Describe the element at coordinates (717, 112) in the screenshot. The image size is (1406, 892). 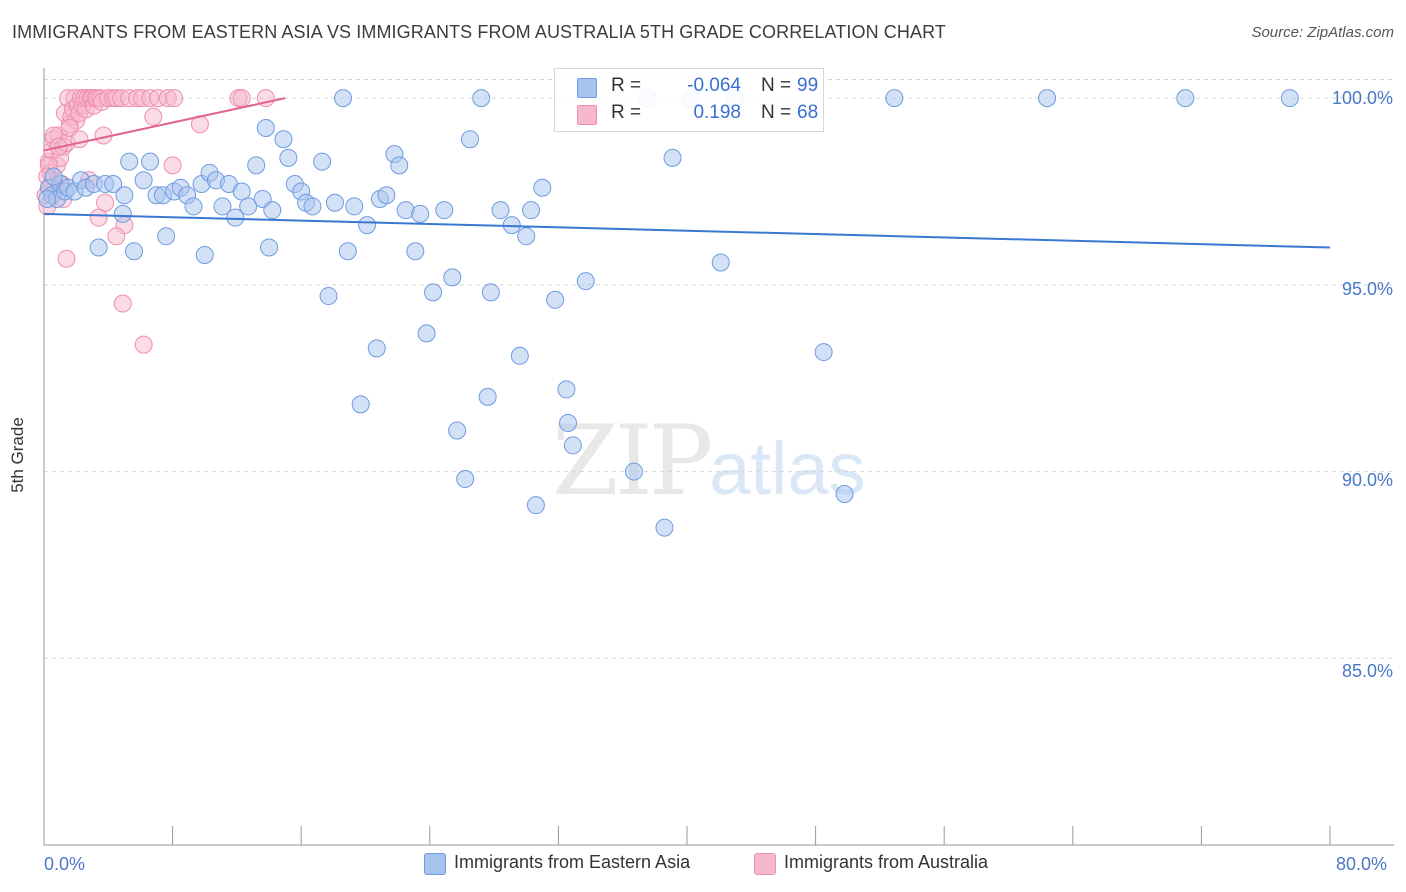
I see `legend-r-value: 0.198` at that location.